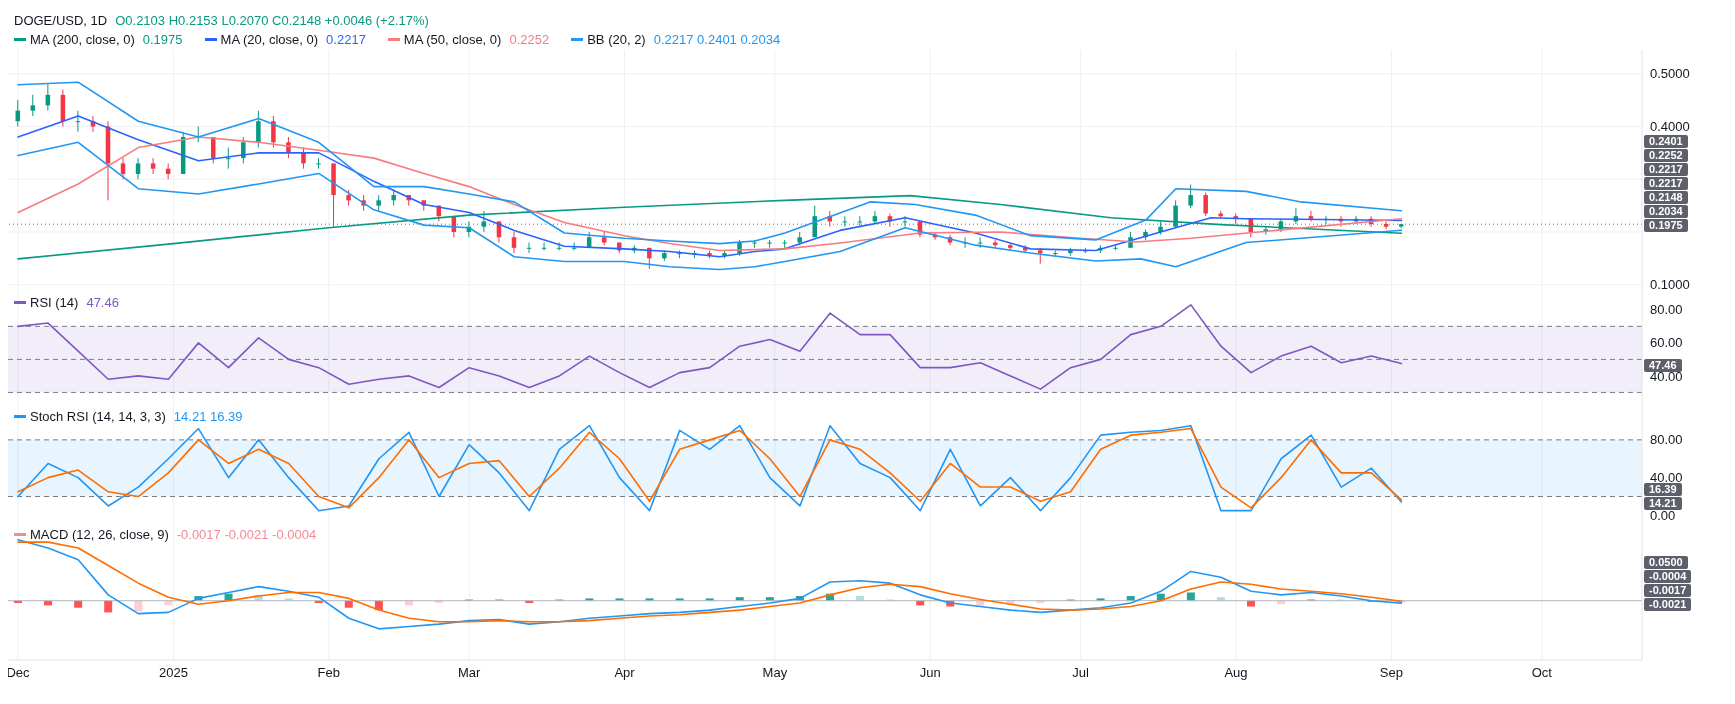  What do you see at coordinates (1666, 198) in the screenshot?
I see `text: 0.2148` at bounding box center [1666, 198].